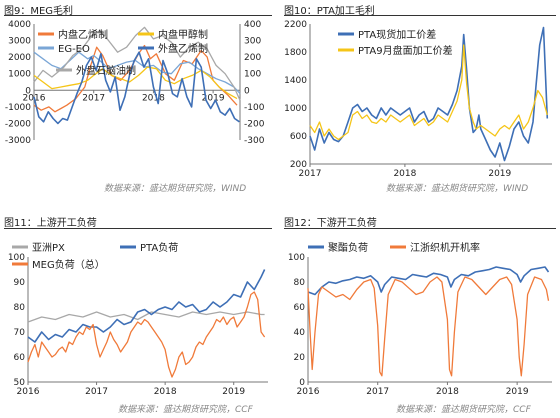  What do you see at coordinates (397, 34) in the screenshot?
I see `legend-label: PTA现货加工价差` at bounding box center [397, 34].